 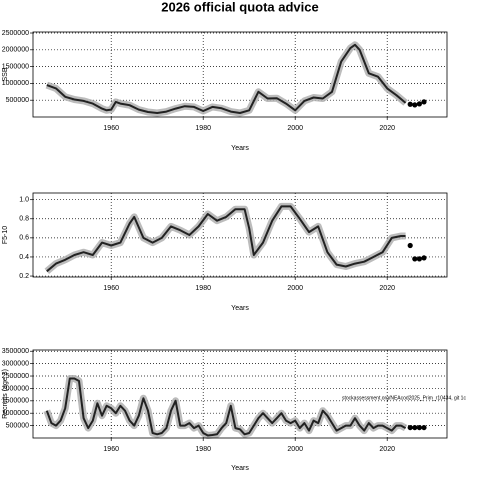 I want to click on y-tick-label: 3000000, so click(x=15, y=363).